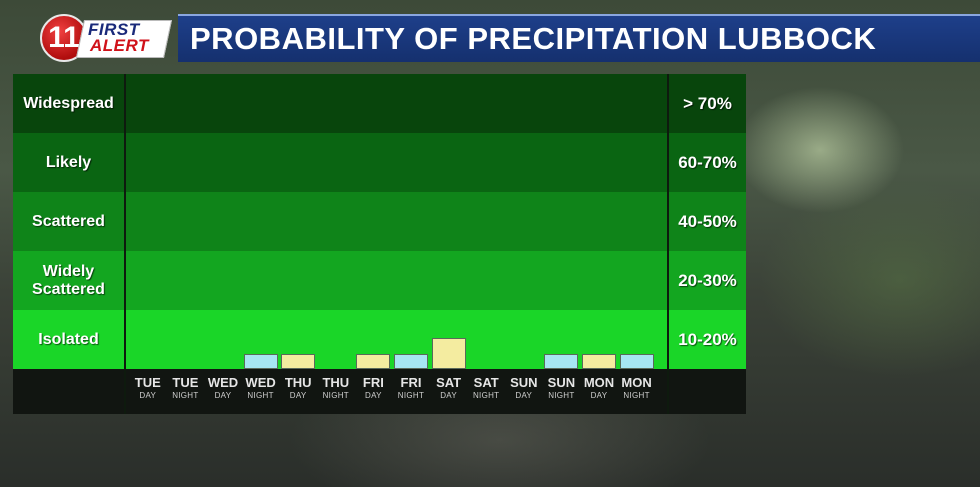 Image resolution: width=980 pixels, height=487 pixels. Describe the element at coordinates (68, 162) in the screenshot. I see `band-label-likely: Likely` at that location.